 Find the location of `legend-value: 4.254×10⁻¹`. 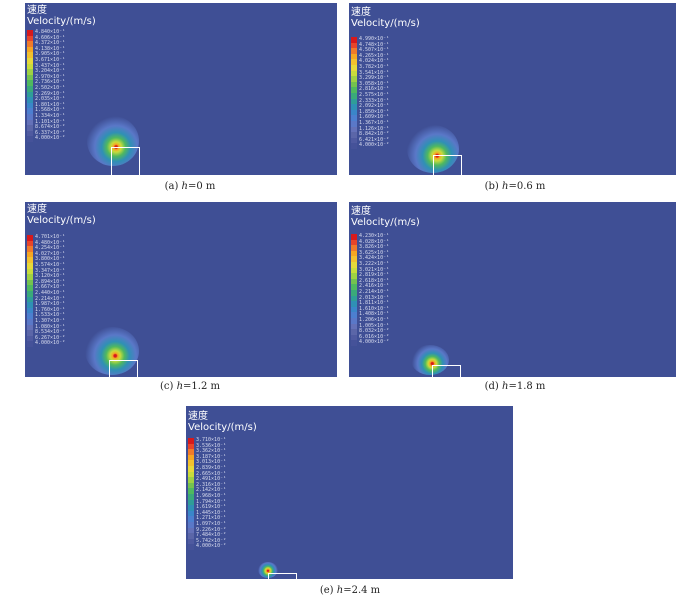

legend-value: 4.254×10⁻¹ is located at coordinates (50, 248).